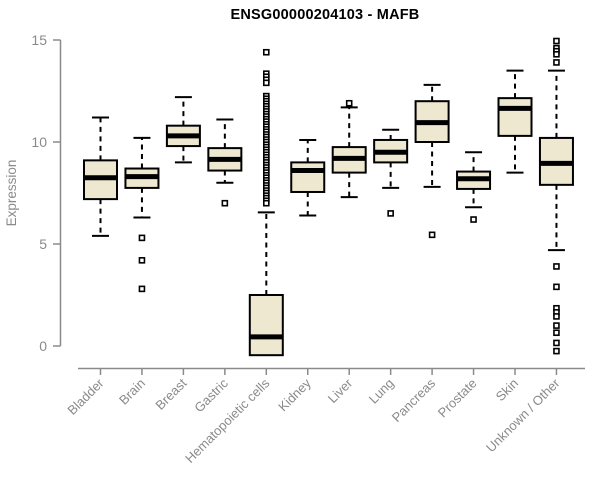  What do you see at coordinates (294, 394) in the screenshot?
I see `x-axis-category-label: Kidney` at bounding box center [294, 394].